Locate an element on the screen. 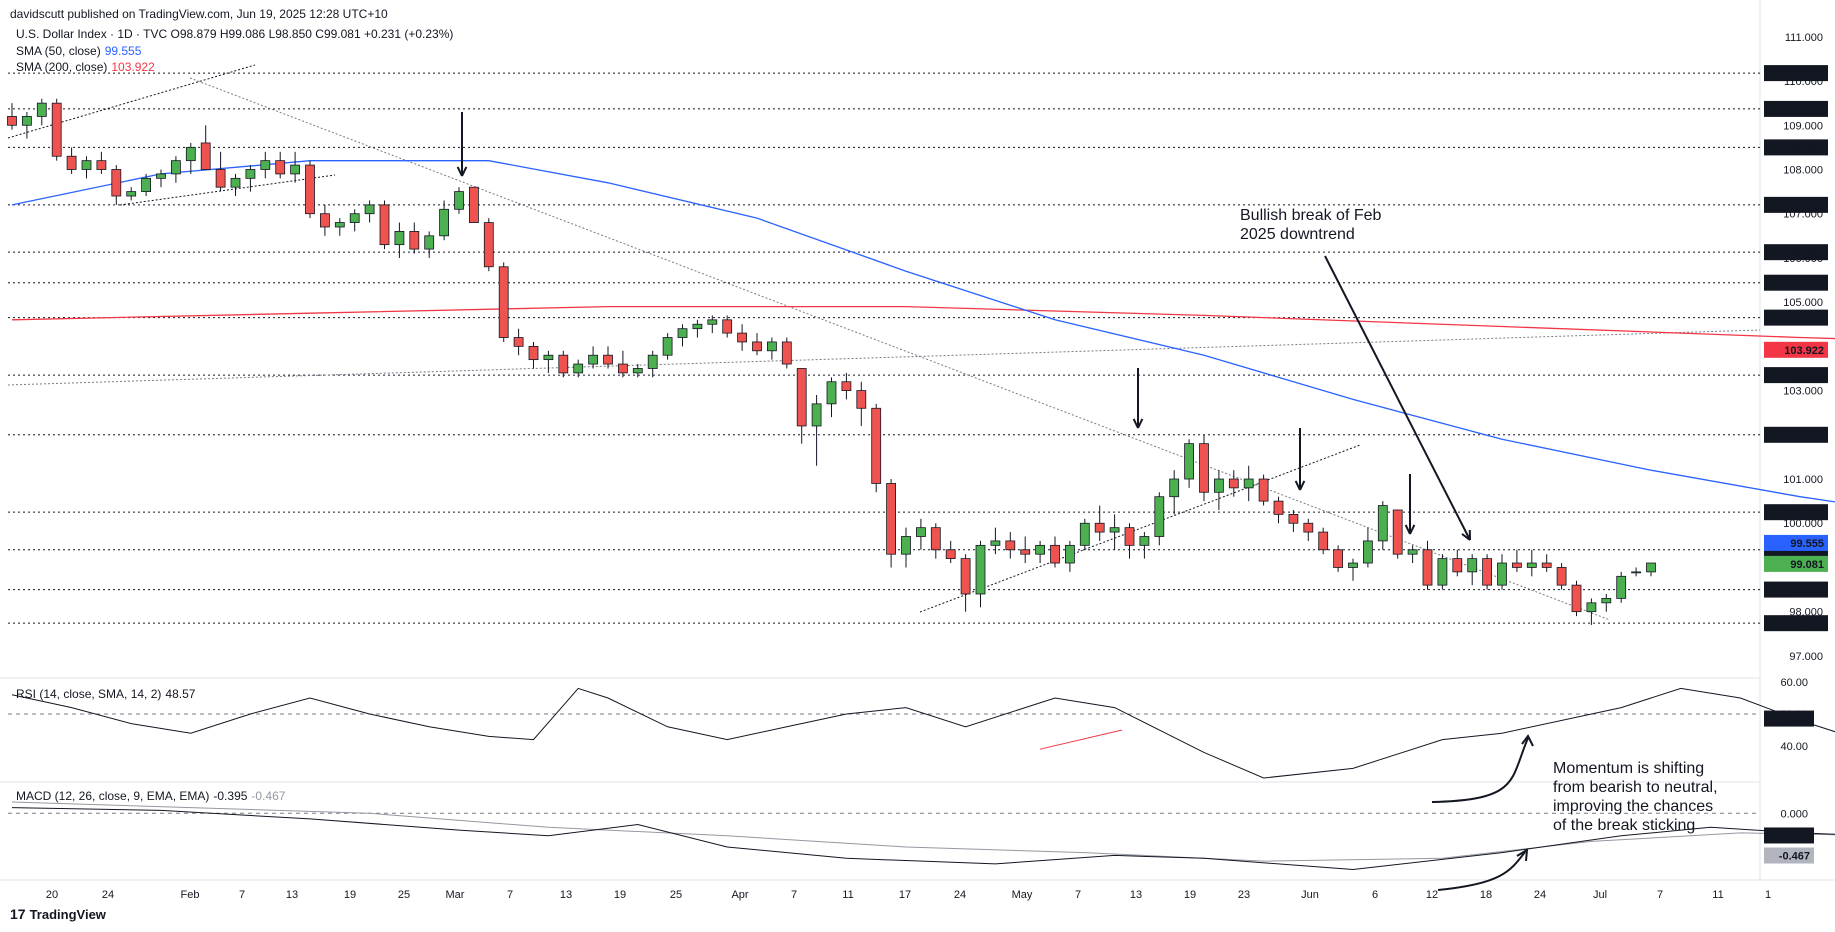 Image resolution: width=1835 pixels, height=932 pixels. sma50-tag-box is located at coordinates (1796, 542).